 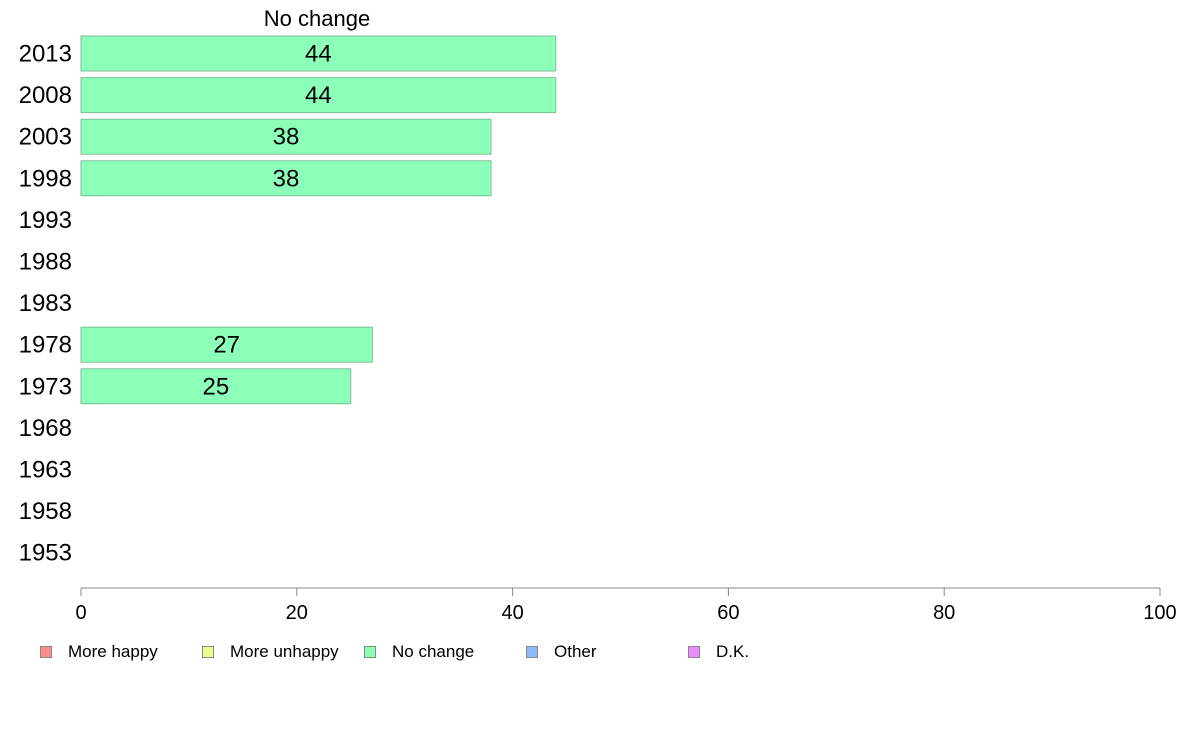 What do you see at coordinates (208, 652) in the screenshot?
I see `legend-swatch-more-unhappy` at bounding box center [208, 652].